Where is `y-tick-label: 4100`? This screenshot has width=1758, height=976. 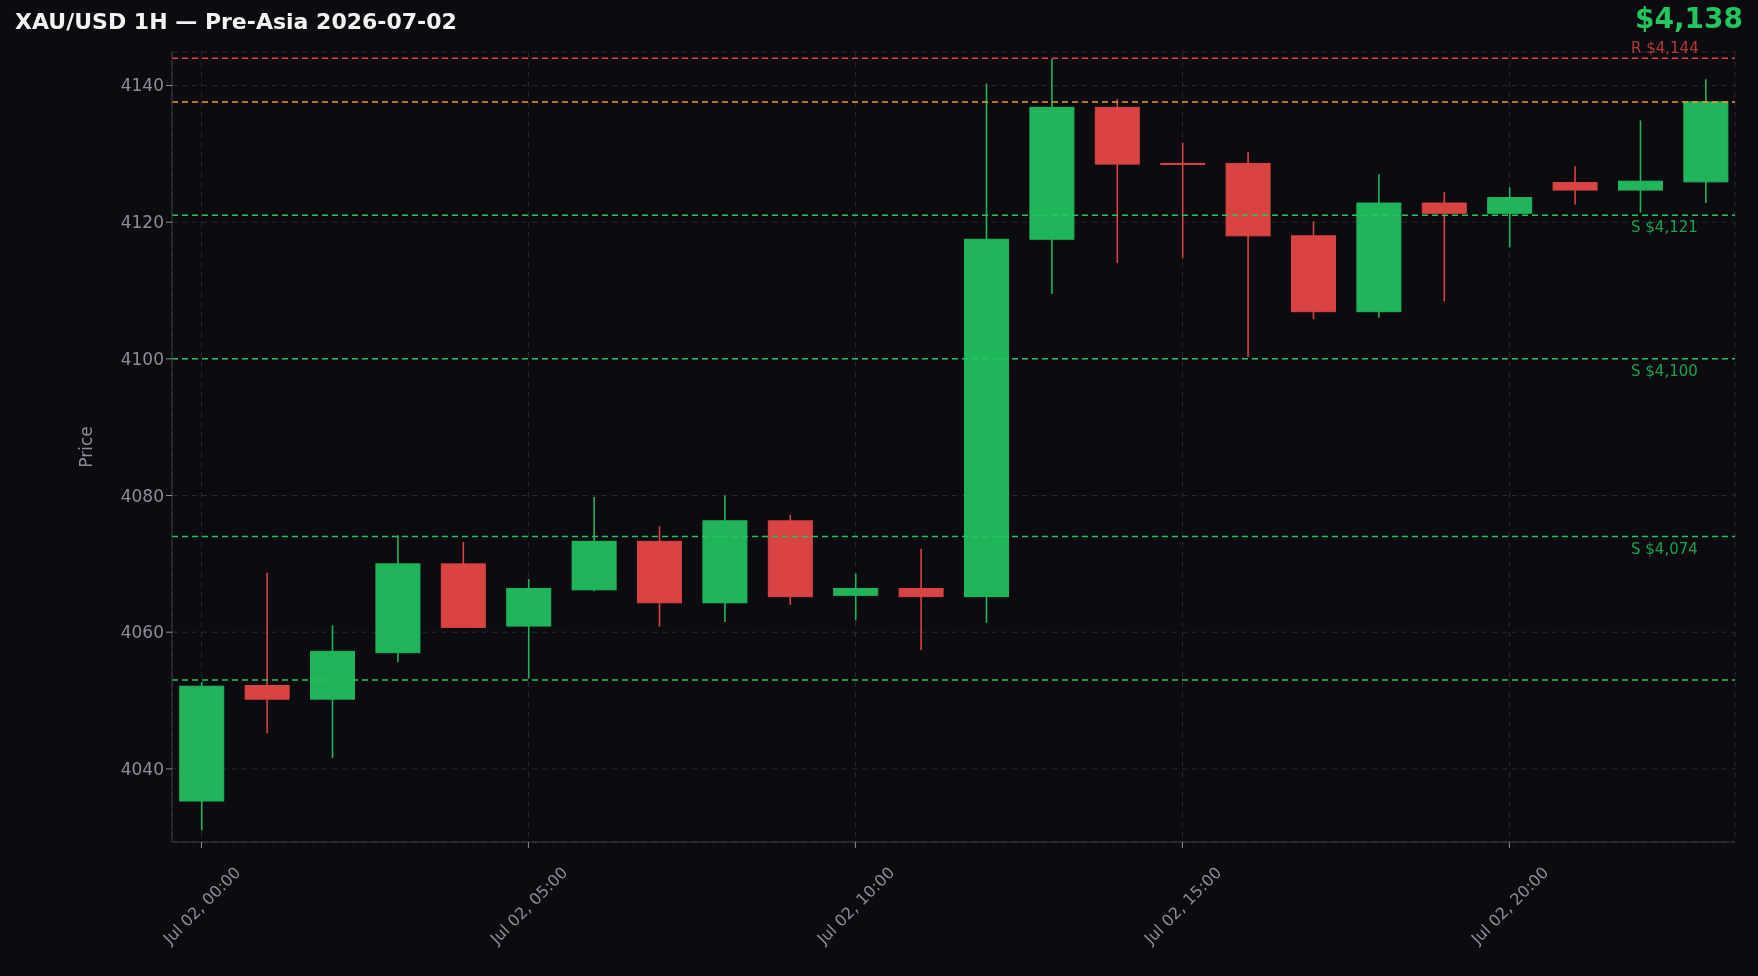 y-tick-label: 4100 is located at coordinates (142, 358).